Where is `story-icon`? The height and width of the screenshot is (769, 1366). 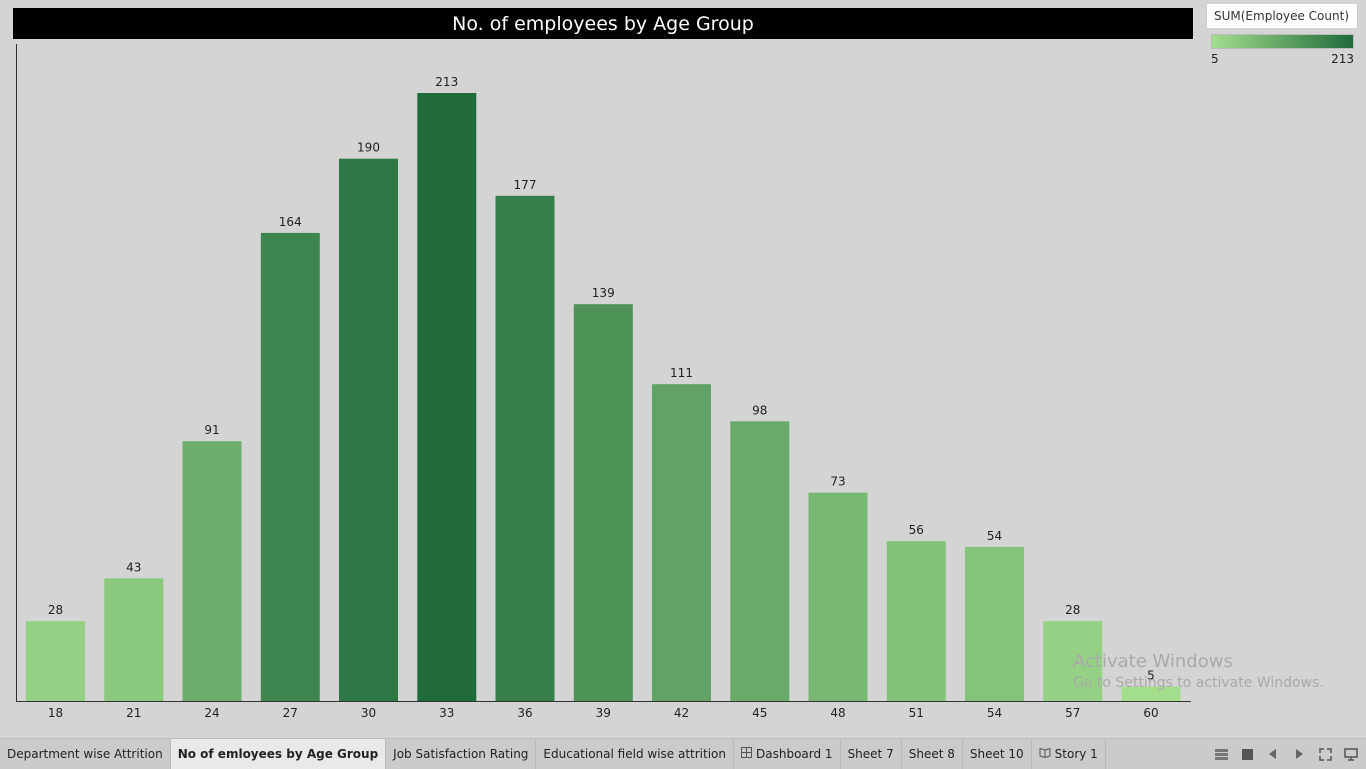
story-icon is located at coordinates (1045, 754).